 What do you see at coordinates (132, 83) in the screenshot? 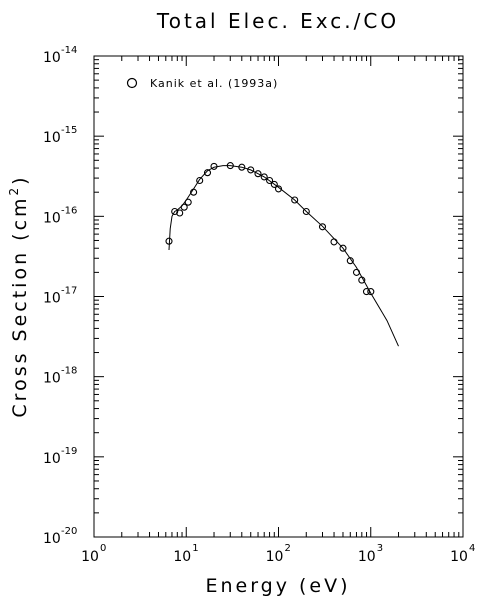
I see `legend-marker-circle` at bounding box center [132, 83].